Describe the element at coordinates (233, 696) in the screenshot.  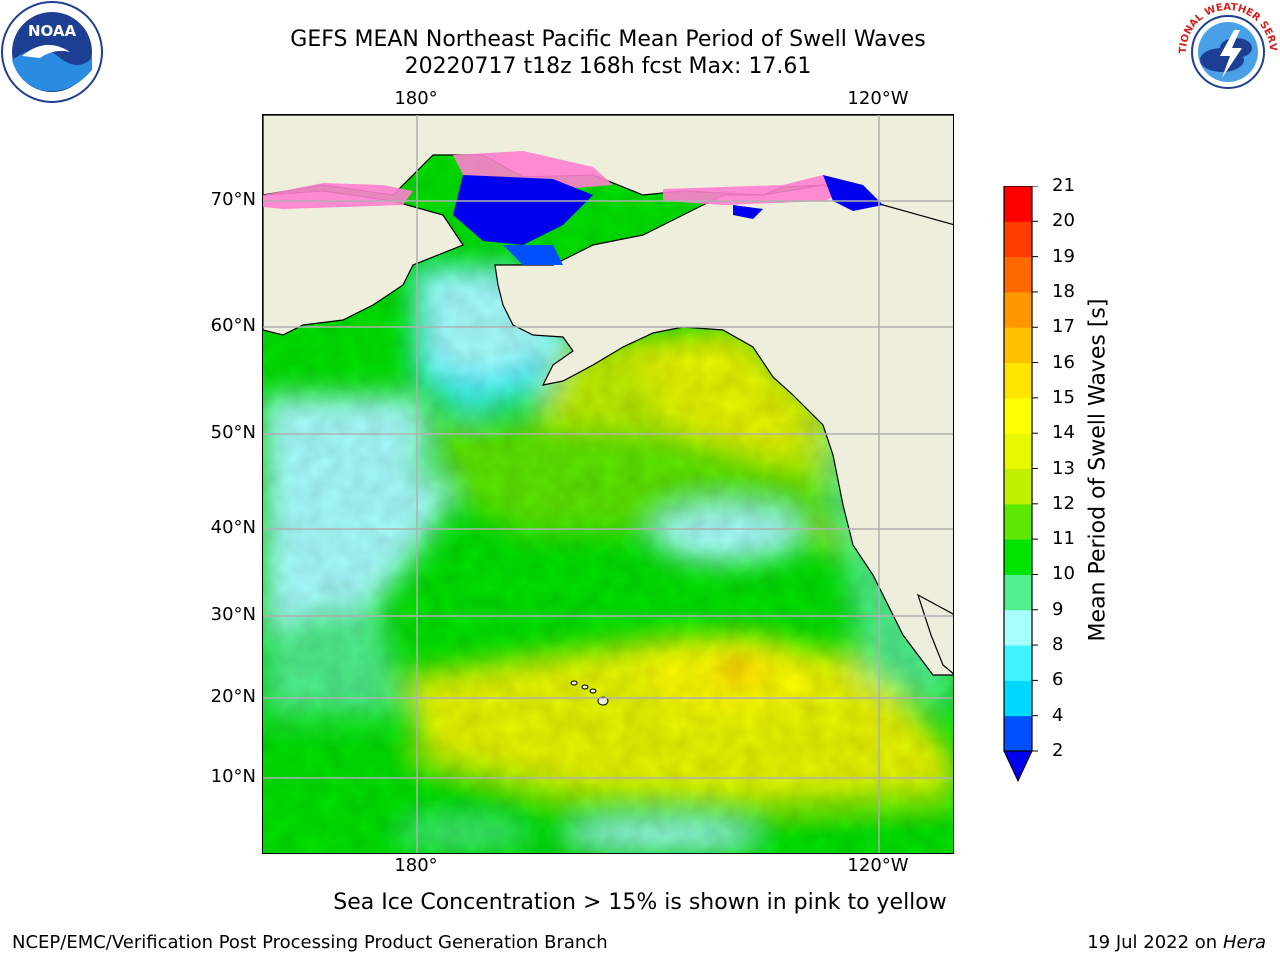
I see `lat-label-20n: 20°N` at that location.